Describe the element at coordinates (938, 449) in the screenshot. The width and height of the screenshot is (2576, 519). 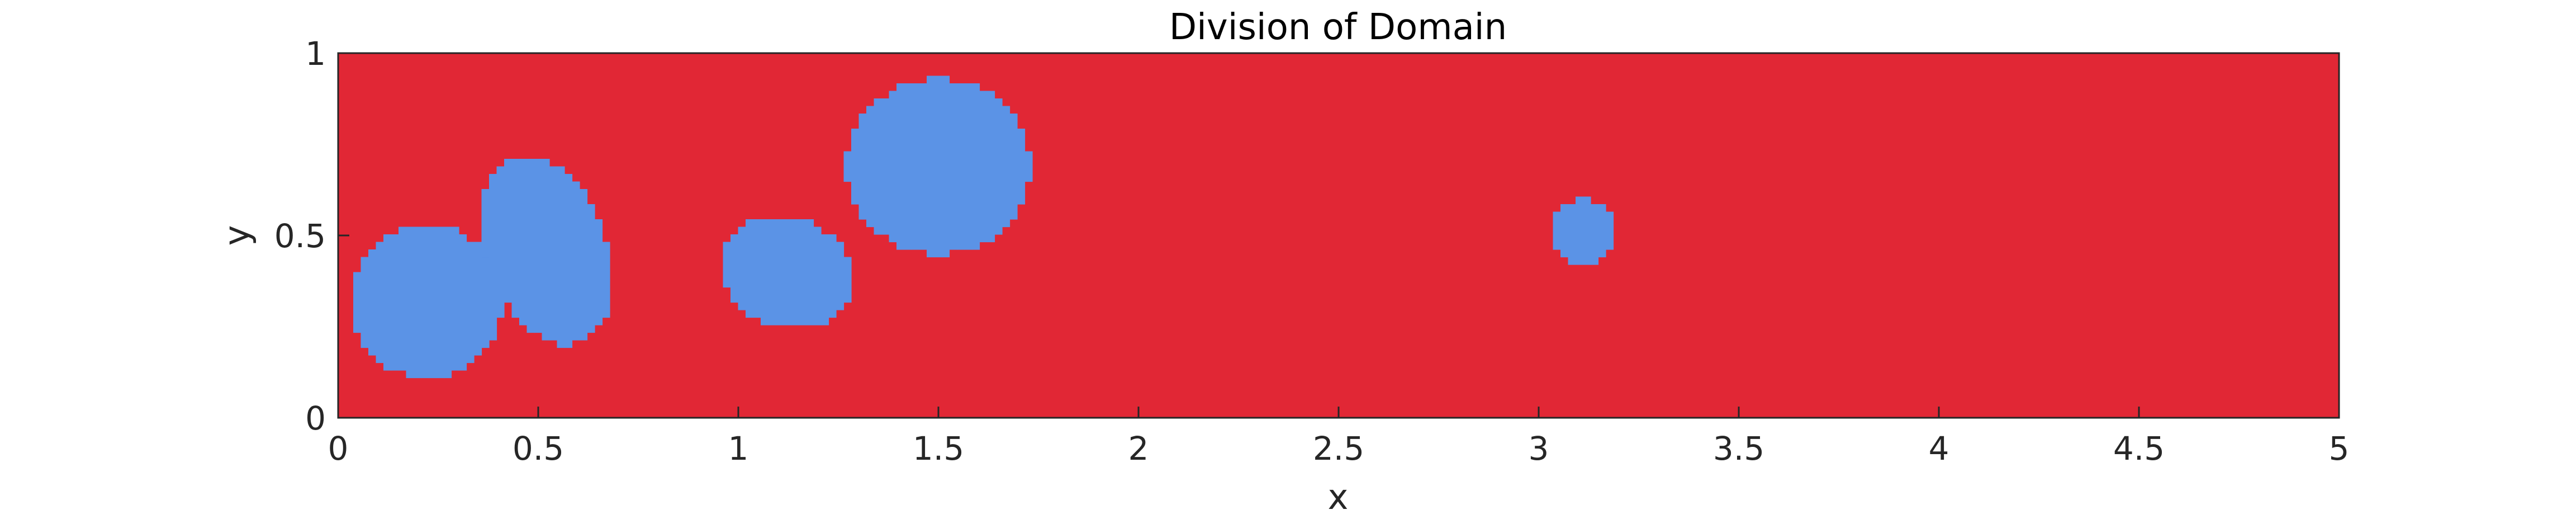
I see `x-tick-label: 1.5` at that location.